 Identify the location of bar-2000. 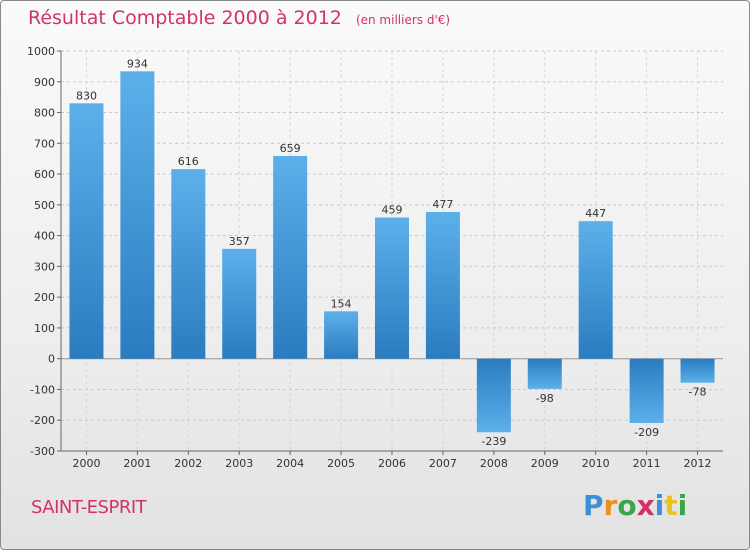
(86, 231).